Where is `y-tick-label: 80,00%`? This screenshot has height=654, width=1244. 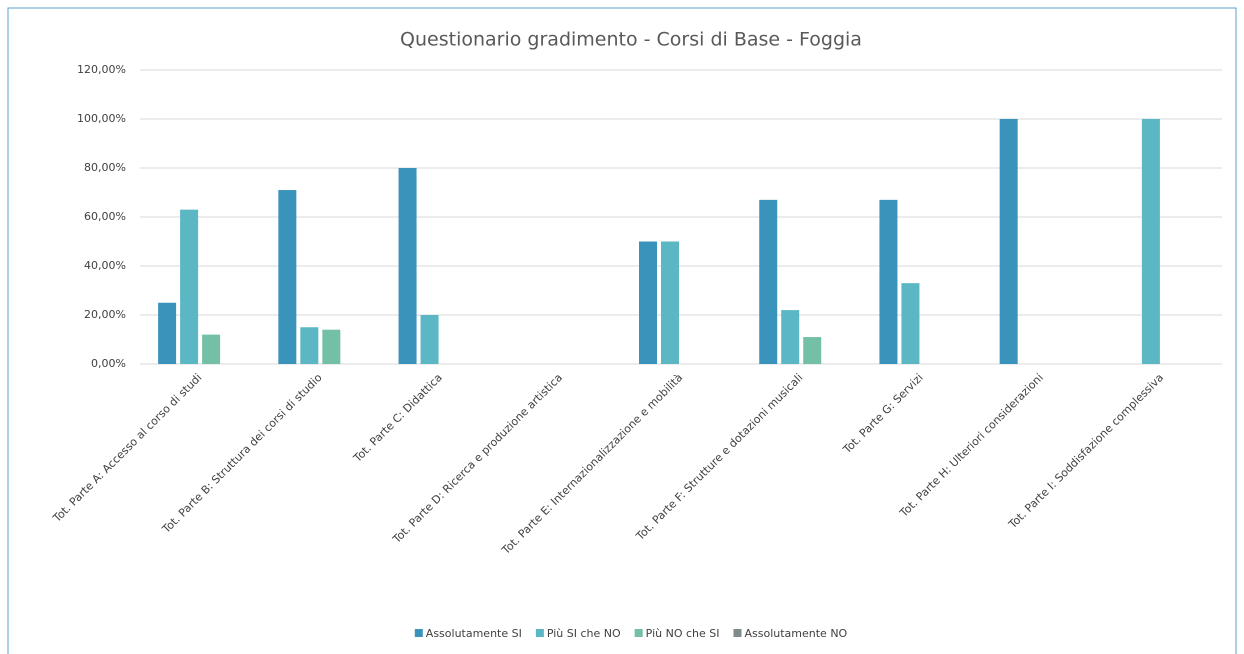
y-tick-label: 80,00% is located at coordinates (105, 167).